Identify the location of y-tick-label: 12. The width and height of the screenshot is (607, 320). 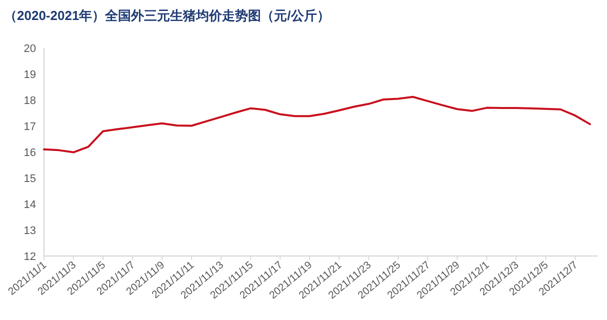
(30, 257).